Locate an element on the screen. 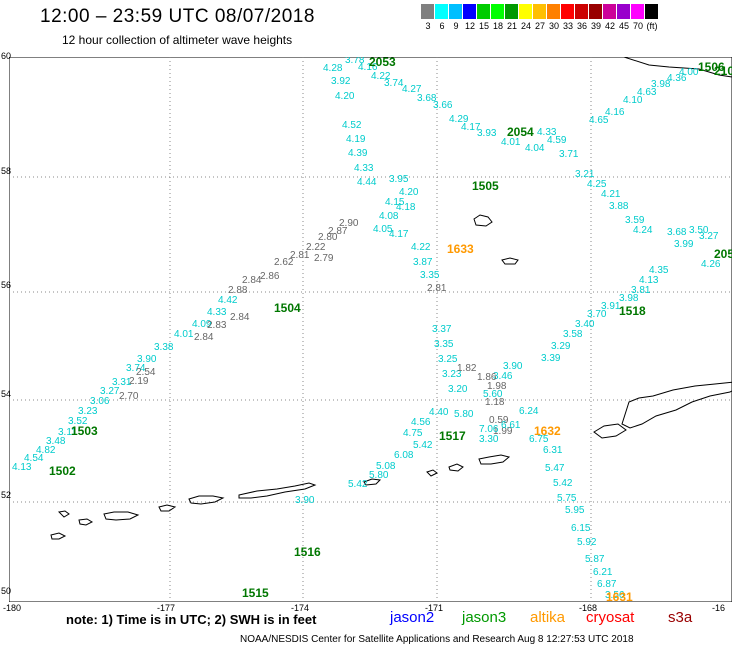  track-value: 3.68 is located at coordinates (677, 232).